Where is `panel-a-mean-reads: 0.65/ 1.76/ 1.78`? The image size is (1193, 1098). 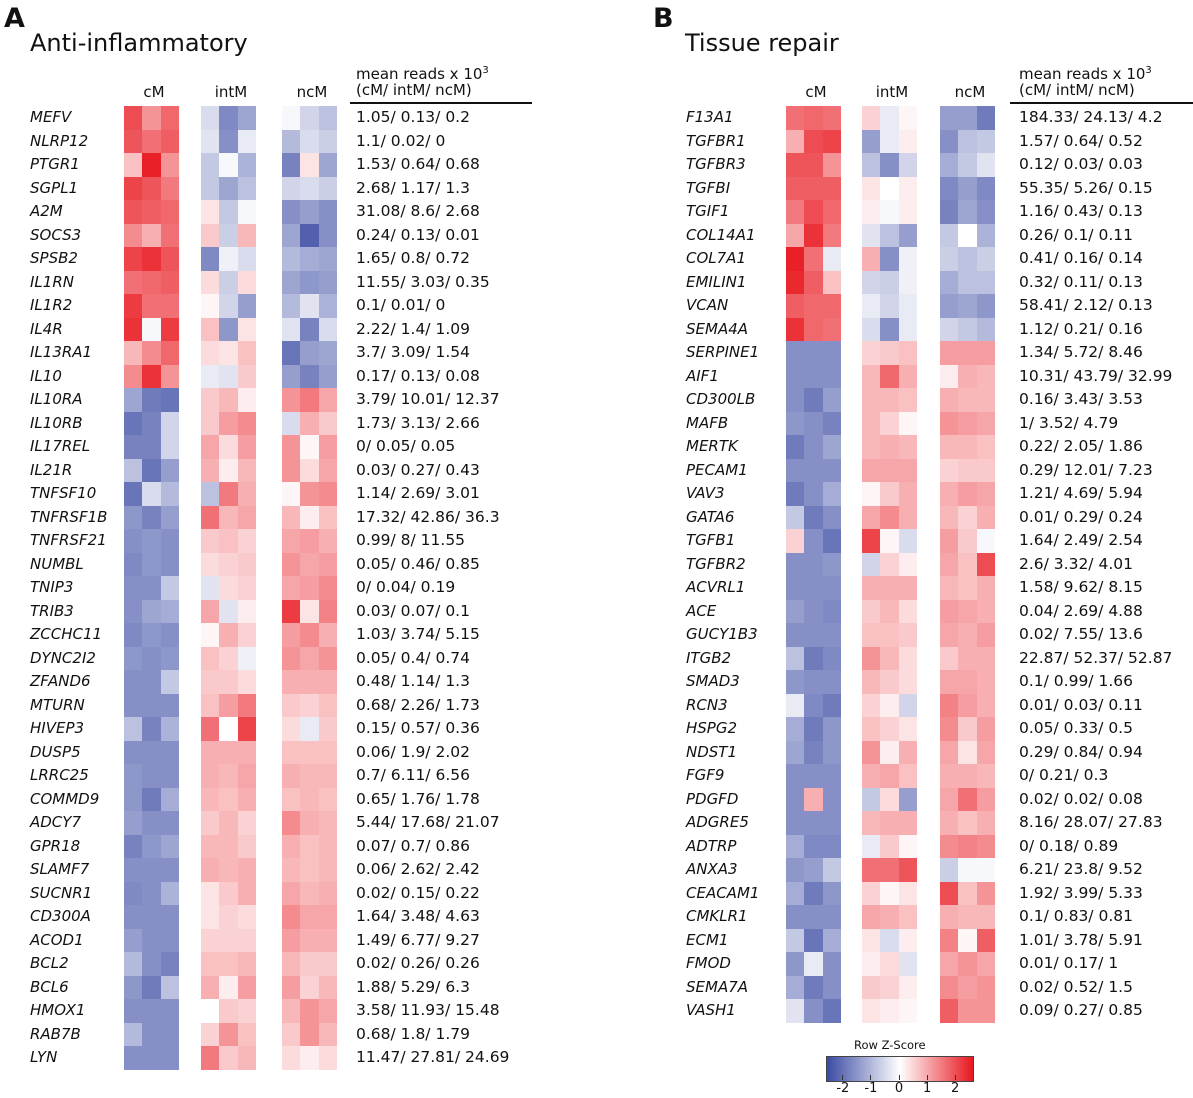
panel-a-mean-reads: 0.65/ 1.76/ 1.78 is located at coordinates (418, 798).